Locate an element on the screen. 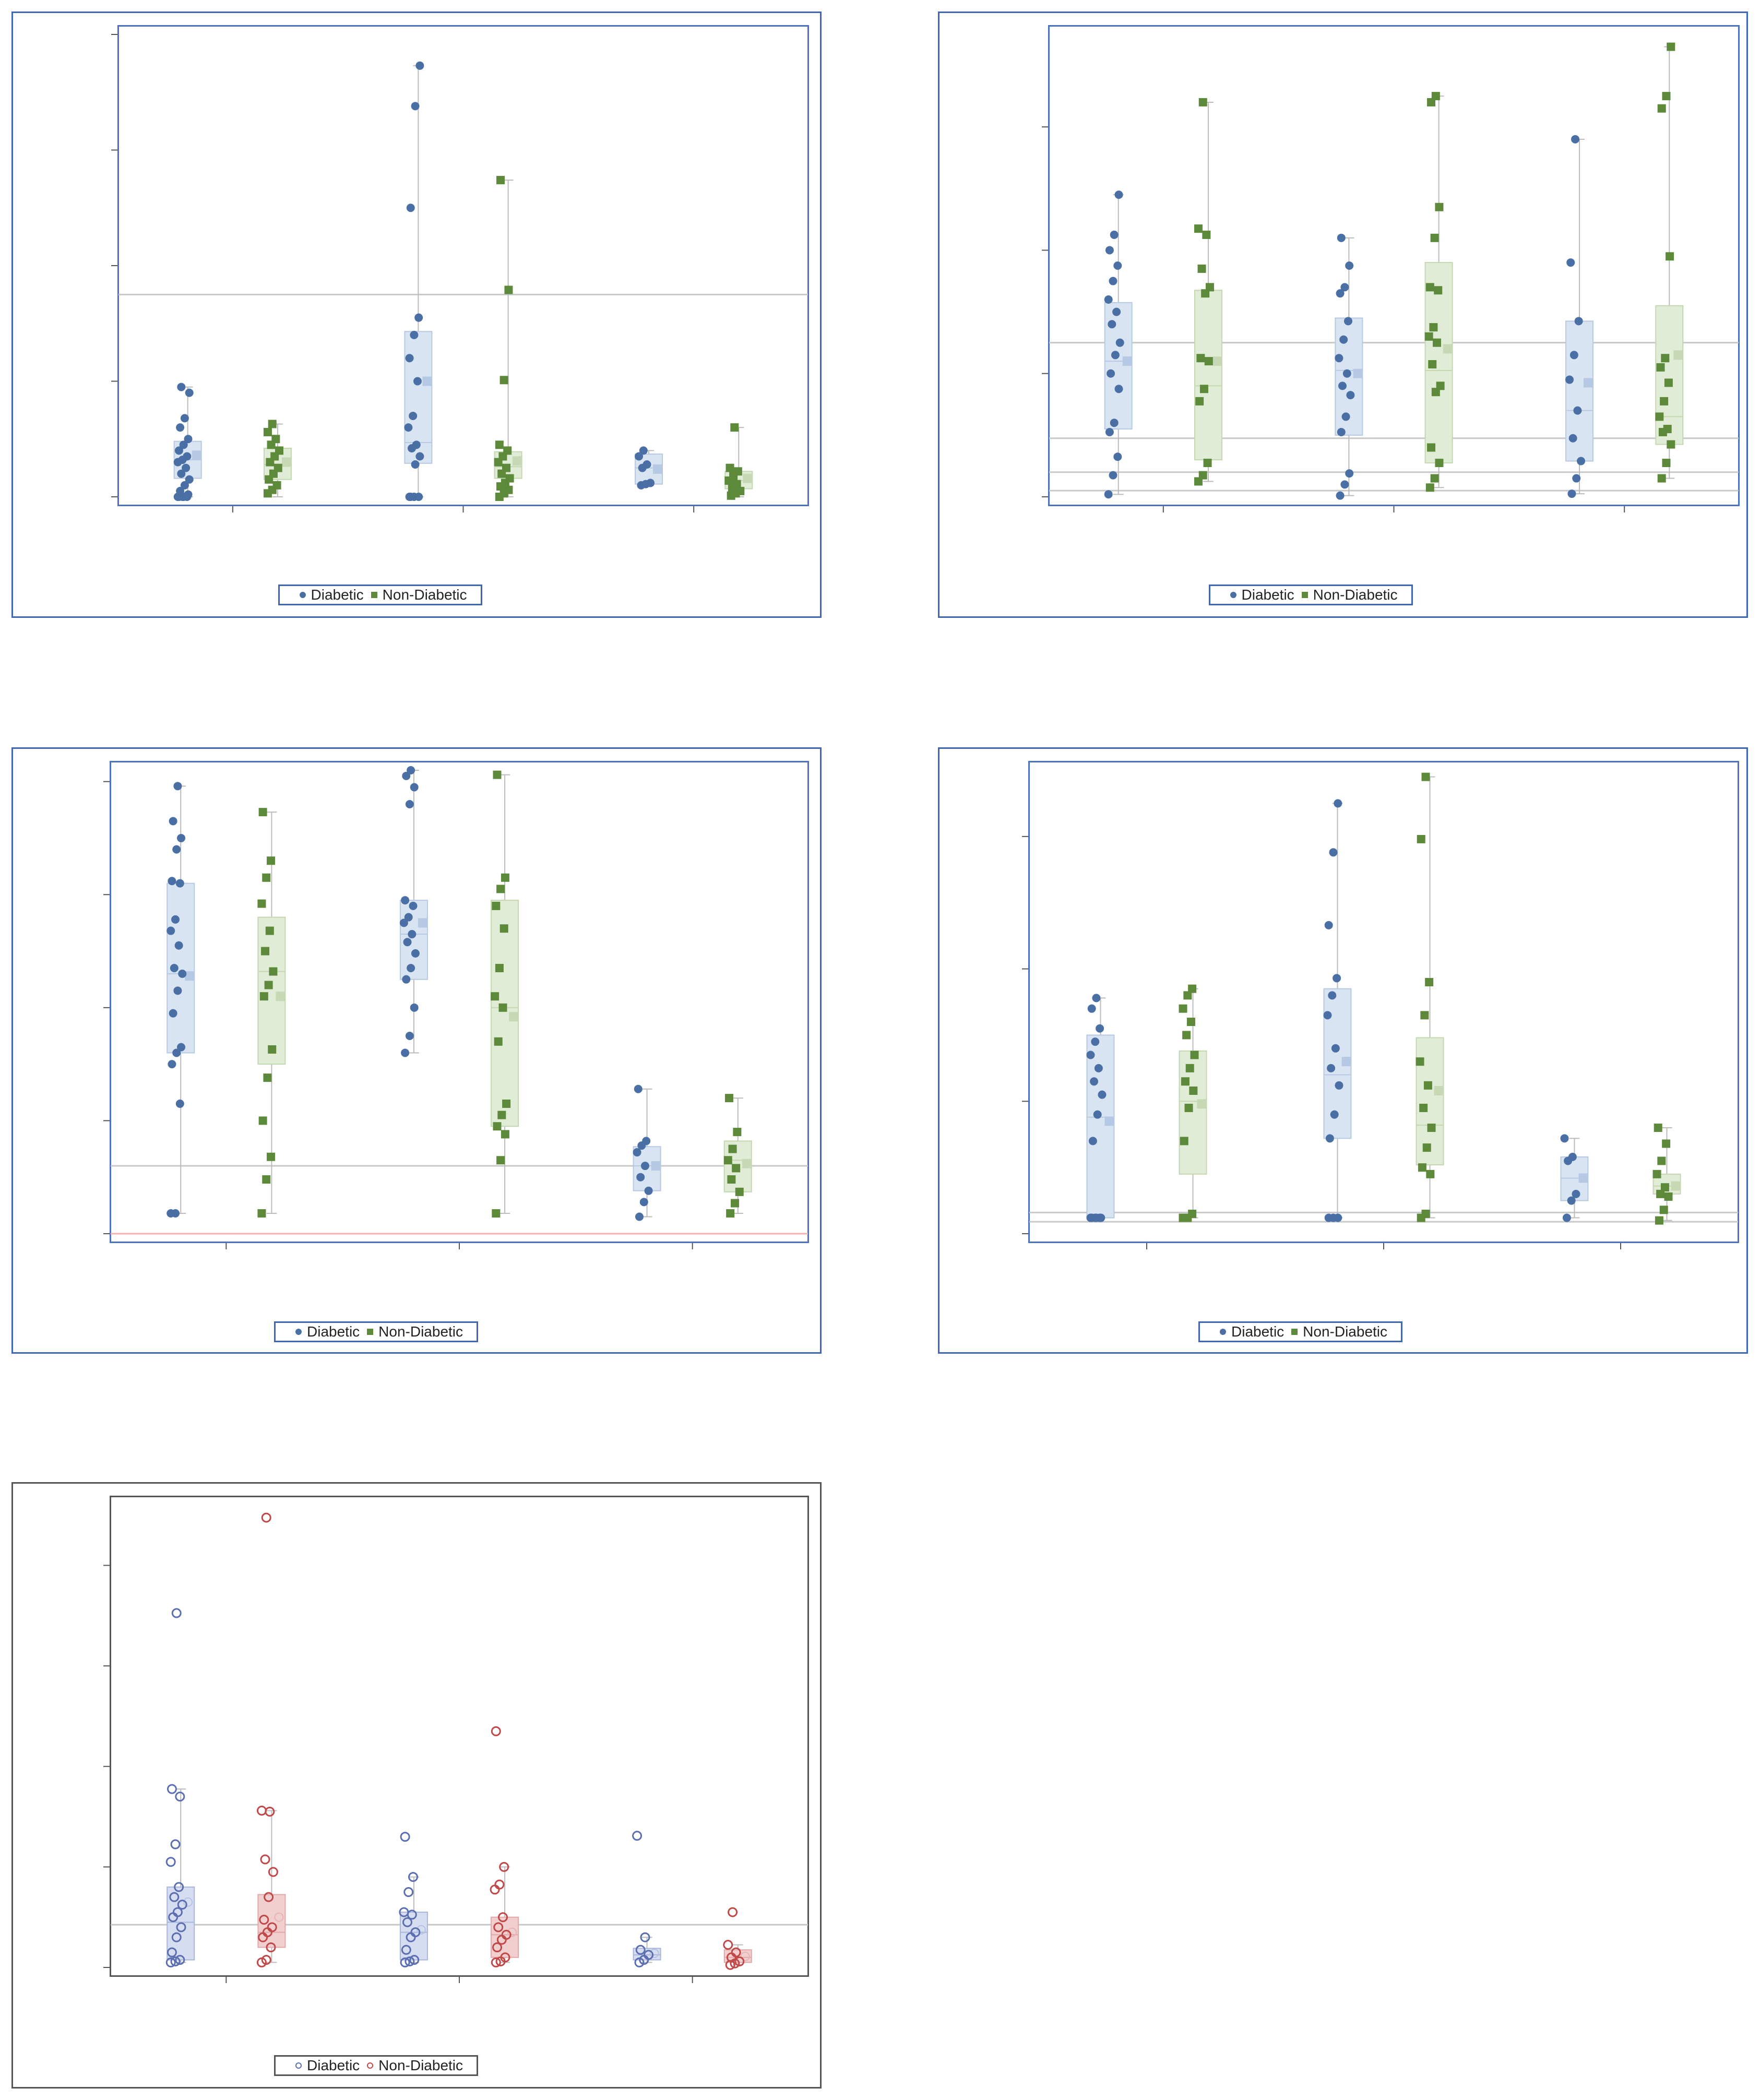 The height and width of the screenshot is (2100, 1760). legend-item-non-diabetic: Non-Diabetic is located at coordinates (419, 595).